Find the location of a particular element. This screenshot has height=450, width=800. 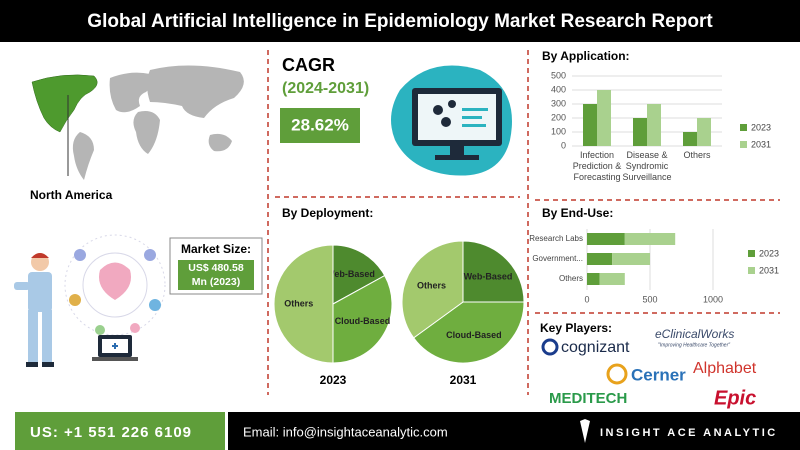

pie-year-label: 2031 is located at coordinates (463, 380).